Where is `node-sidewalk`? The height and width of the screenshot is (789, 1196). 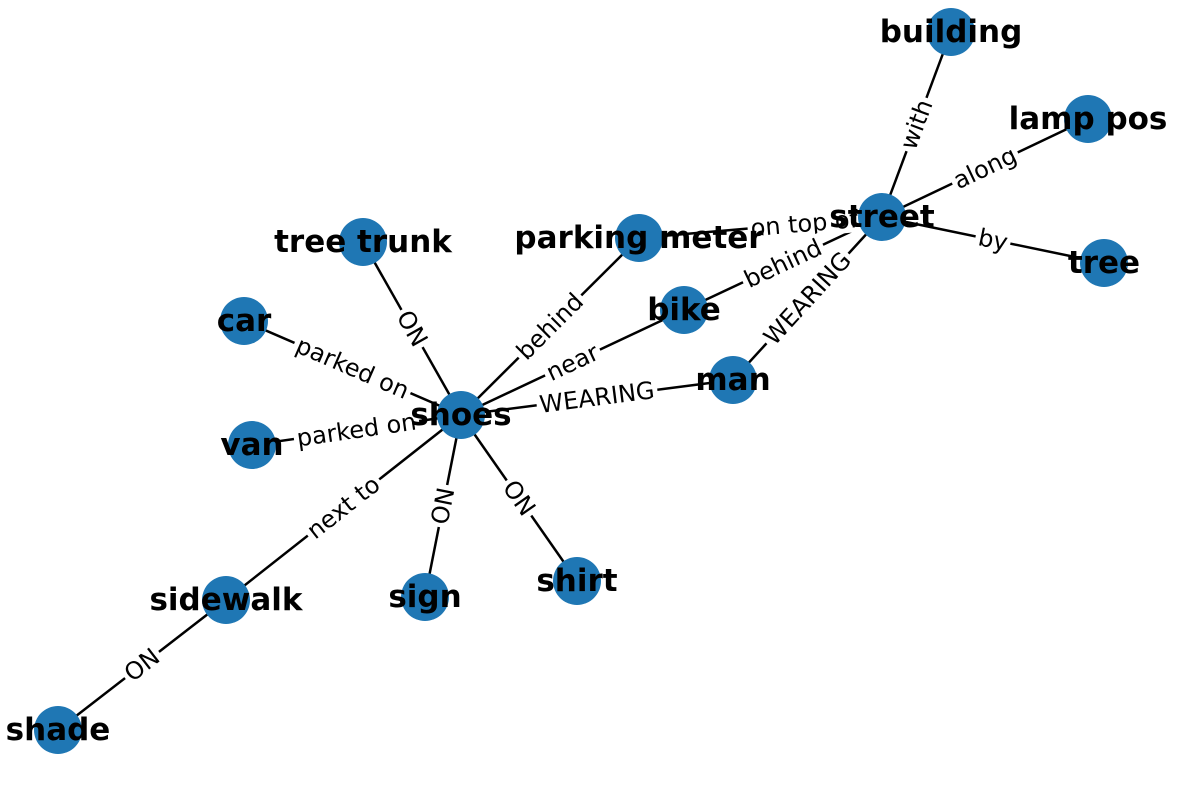 node-sidewalk is located at coordinates (226, 600).